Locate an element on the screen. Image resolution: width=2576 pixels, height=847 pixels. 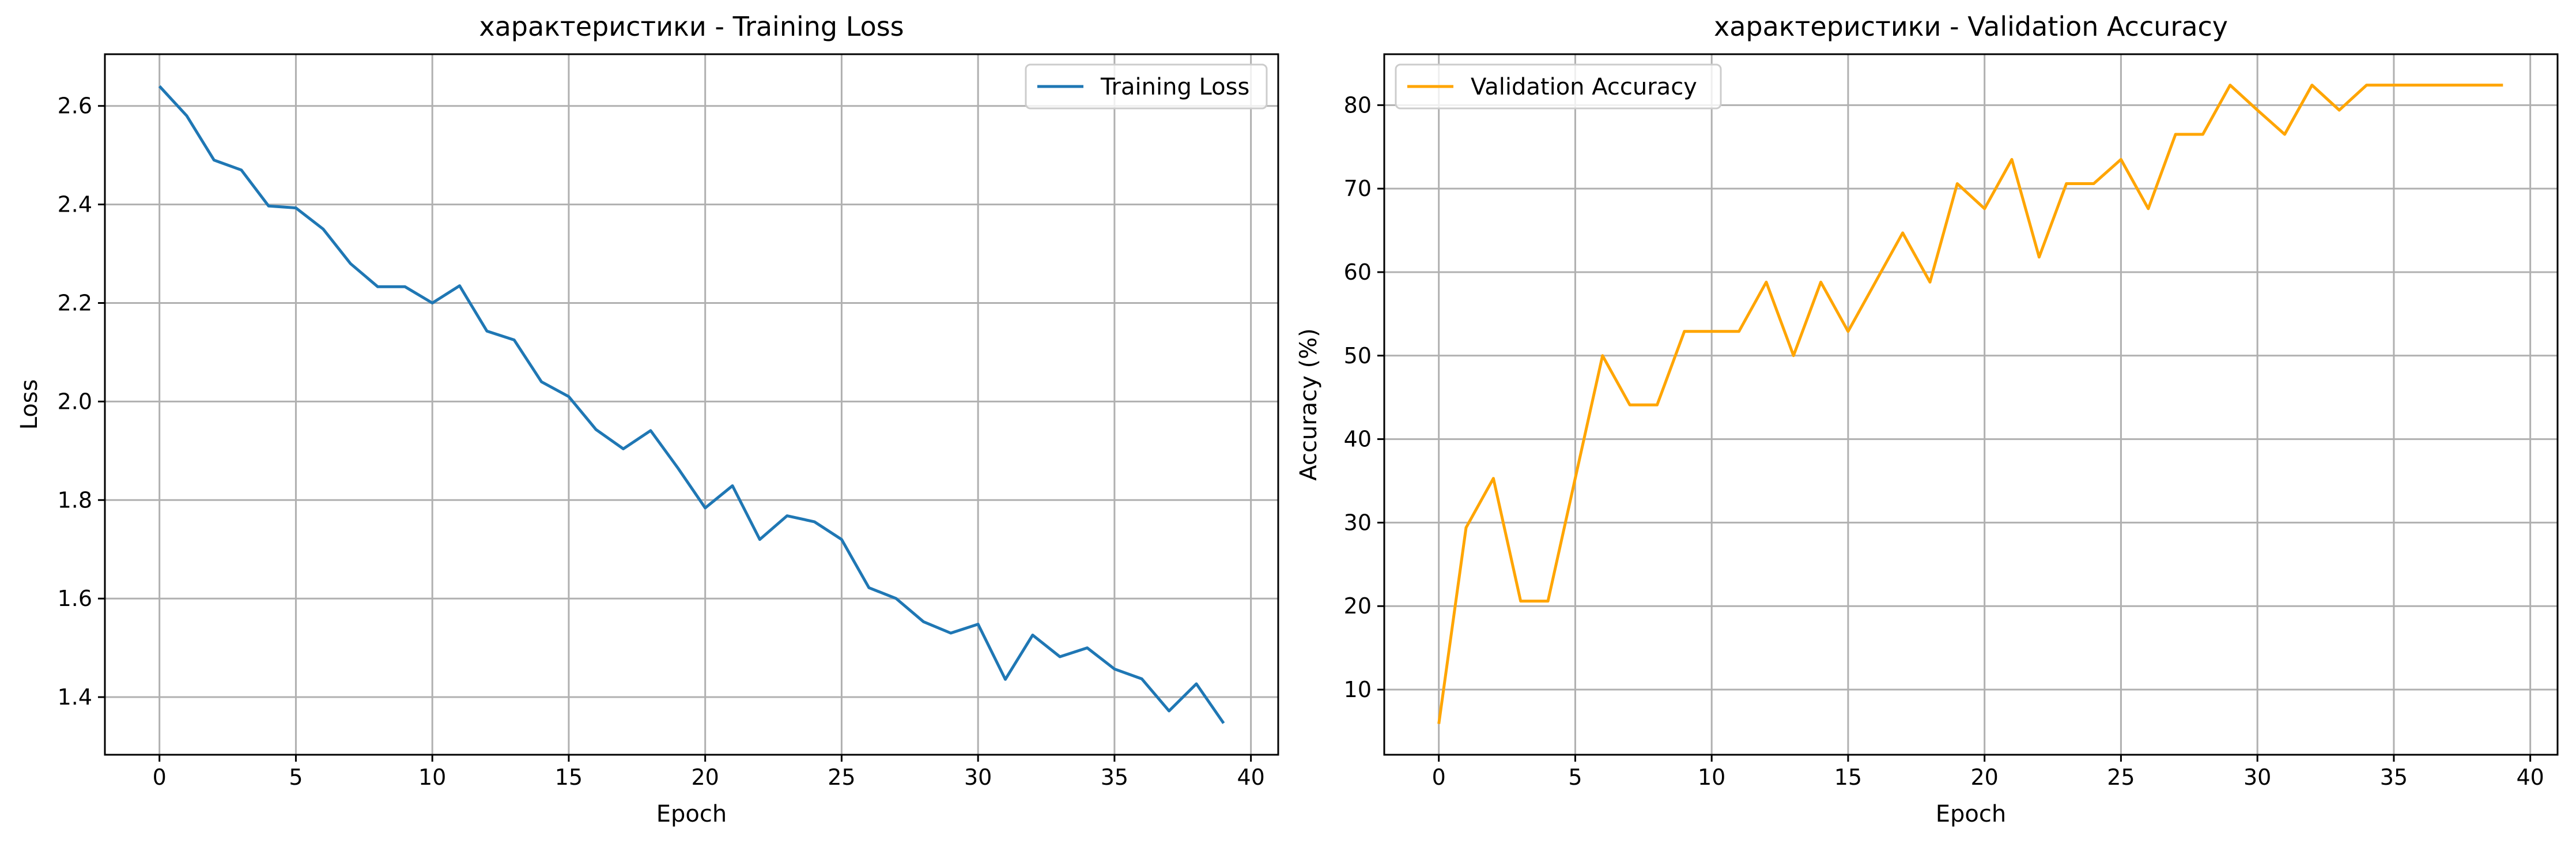
y-tick-label: 2.0 is located at coordinates (75, 401).